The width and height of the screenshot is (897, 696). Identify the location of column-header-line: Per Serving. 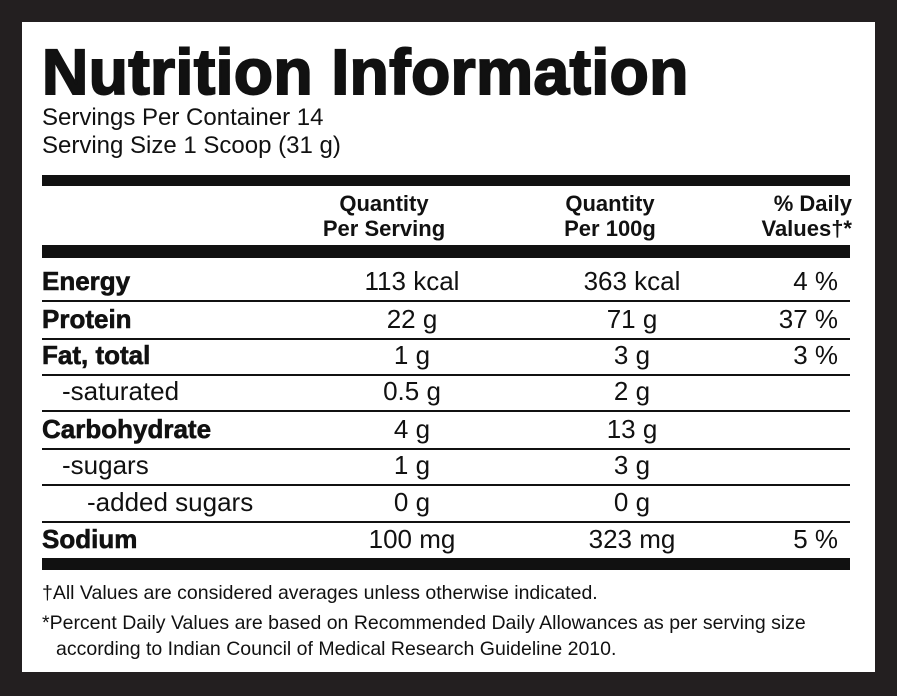
(384, 228).